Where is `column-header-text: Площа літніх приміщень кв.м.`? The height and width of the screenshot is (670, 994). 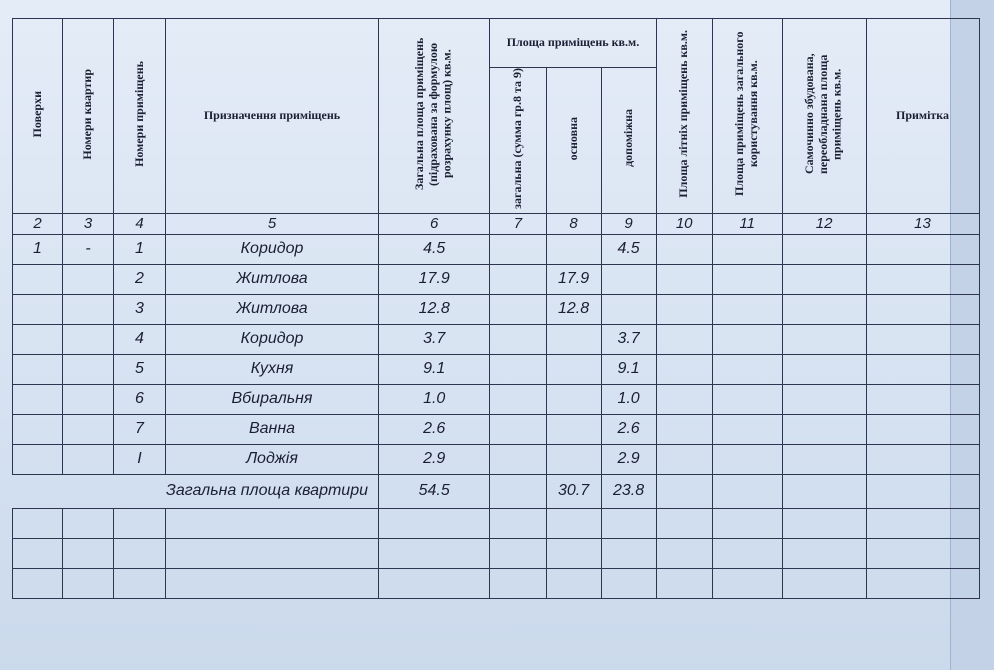 column-header-text: Площа літніх приміщень кв.м. is located at coordinates (683, 114).